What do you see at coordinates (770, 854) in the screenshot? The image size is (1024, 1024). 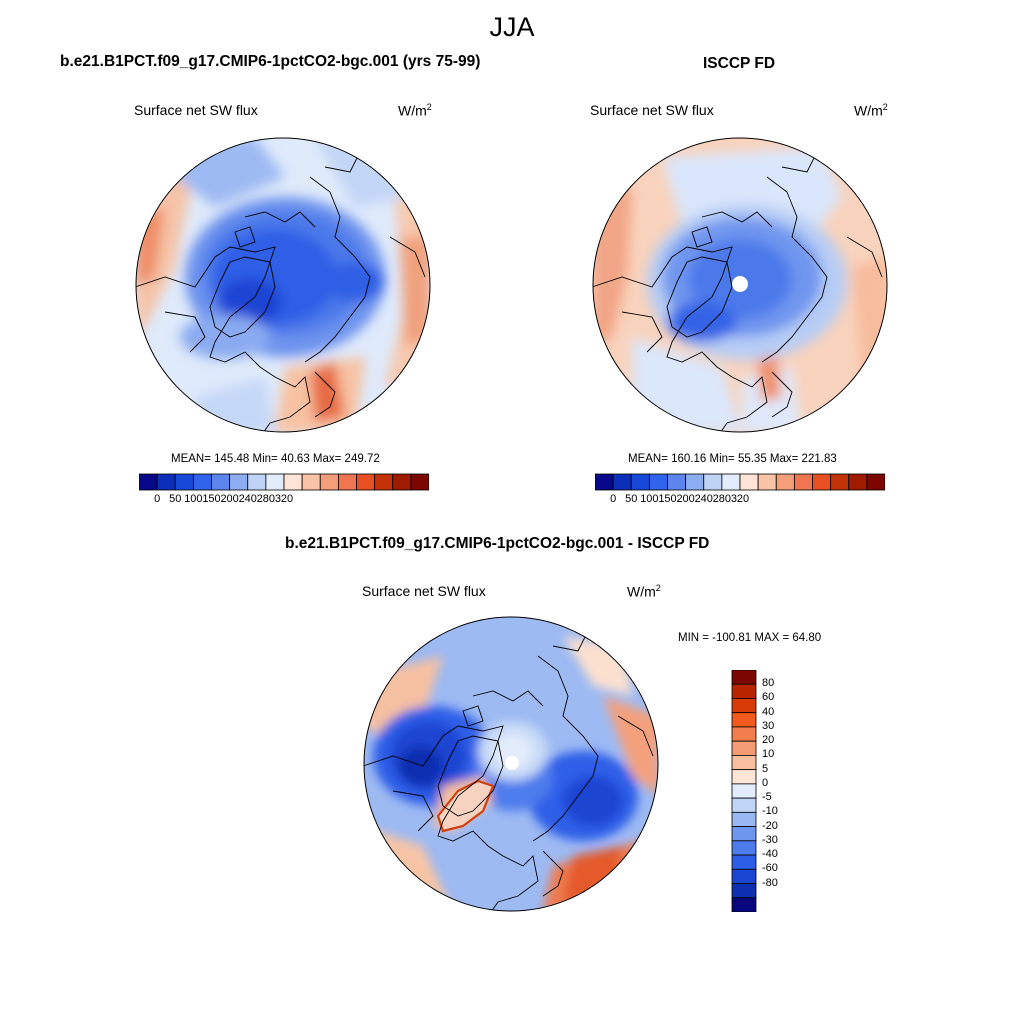 I see `colorbar-tick-label: -40` at bounding box center [770, 854].